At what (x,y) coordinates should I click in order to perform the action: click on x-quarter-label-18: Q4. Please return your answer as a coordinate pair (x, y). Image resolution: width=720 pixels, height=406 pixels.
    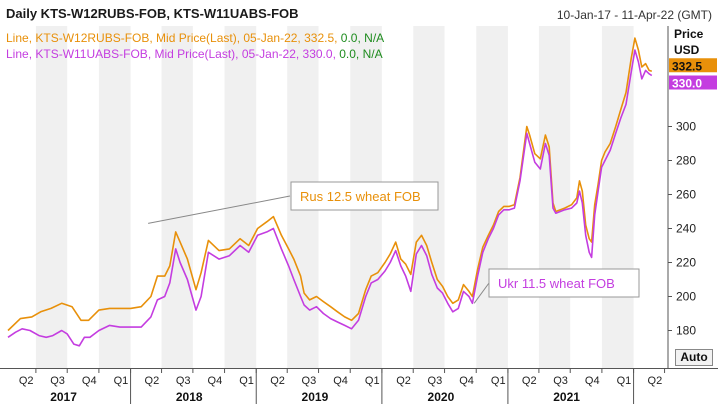
    Looking at the image, I should click on (592, 381).